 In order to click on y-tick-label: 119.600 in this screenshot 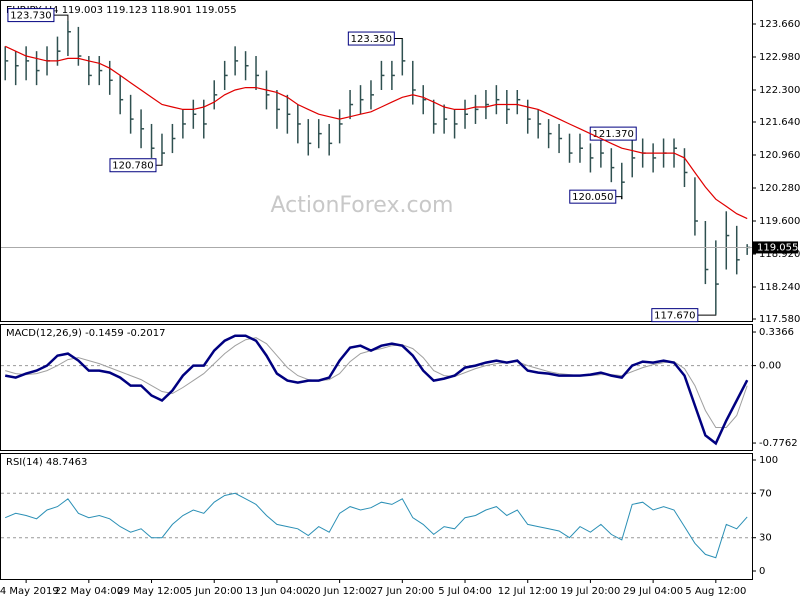, I will do `click(779, 221)`.